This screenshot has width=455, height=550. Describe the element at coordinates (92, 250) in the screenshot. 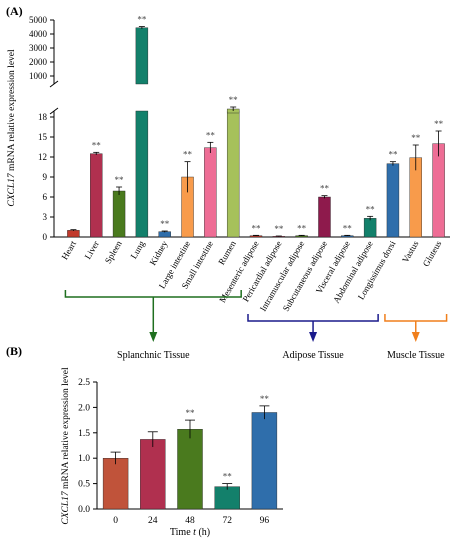

I see `category-label: Liver` at that location.